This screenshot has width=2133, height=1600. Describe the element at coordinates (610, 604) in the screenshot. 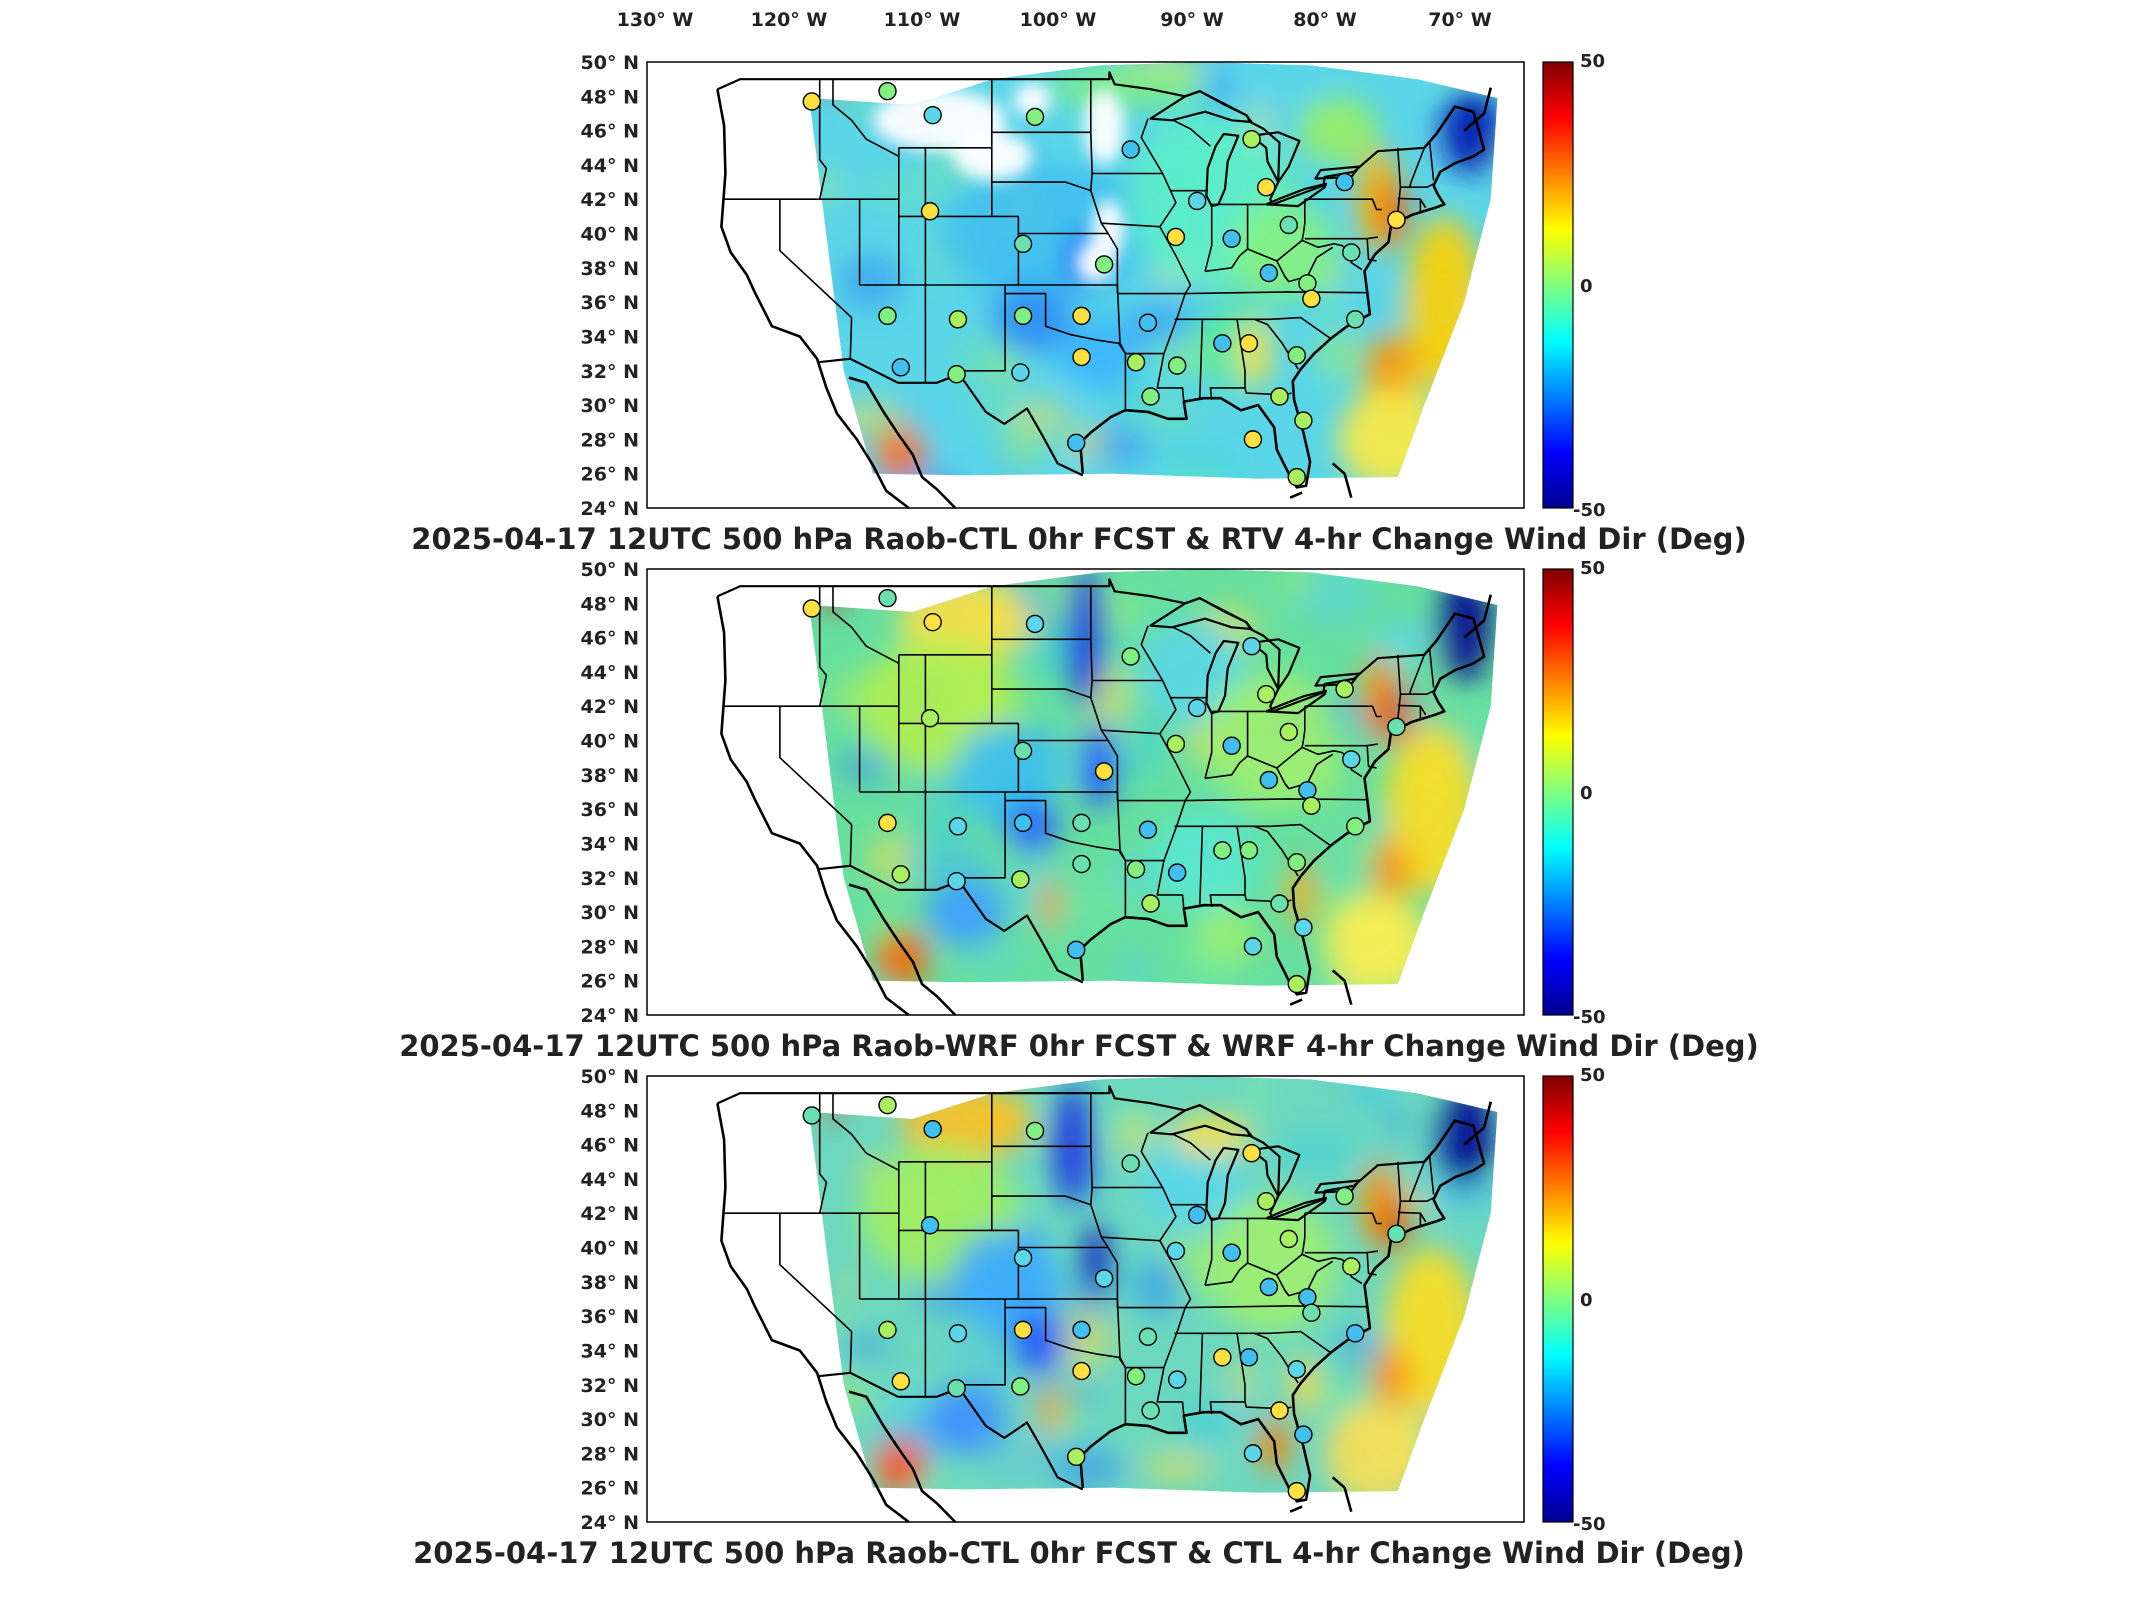

I see `lat-label: 48° N` at that location.